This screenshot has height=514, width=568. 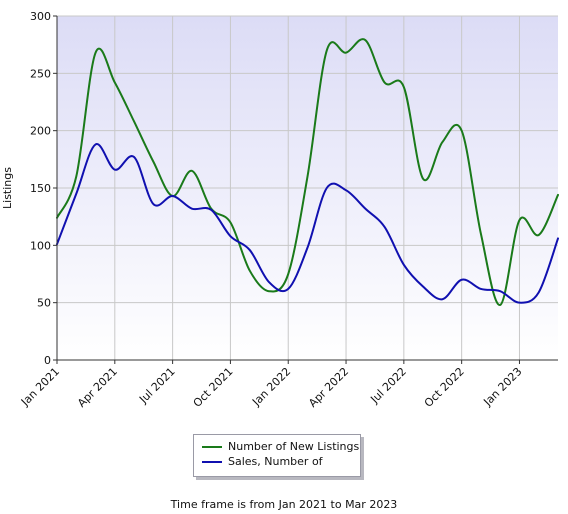 I want to click on y-tick-label: 150, so click(x=40, y=188).